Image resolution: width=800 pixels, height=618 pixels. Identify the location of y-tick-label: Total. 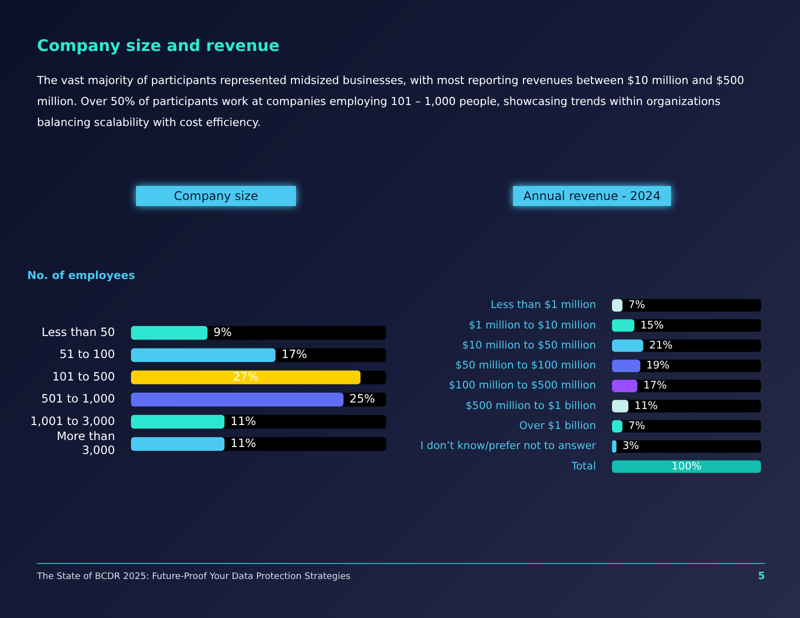
(583, 466).